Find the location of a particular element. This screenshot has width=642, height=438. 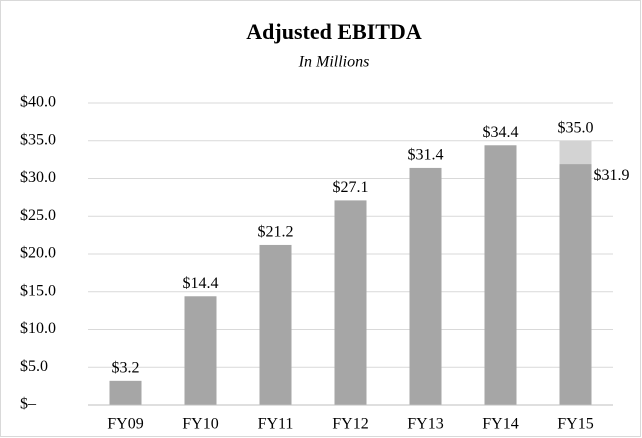

chart-title: Adjusted EBITDA is located at coordinates (334, 31).